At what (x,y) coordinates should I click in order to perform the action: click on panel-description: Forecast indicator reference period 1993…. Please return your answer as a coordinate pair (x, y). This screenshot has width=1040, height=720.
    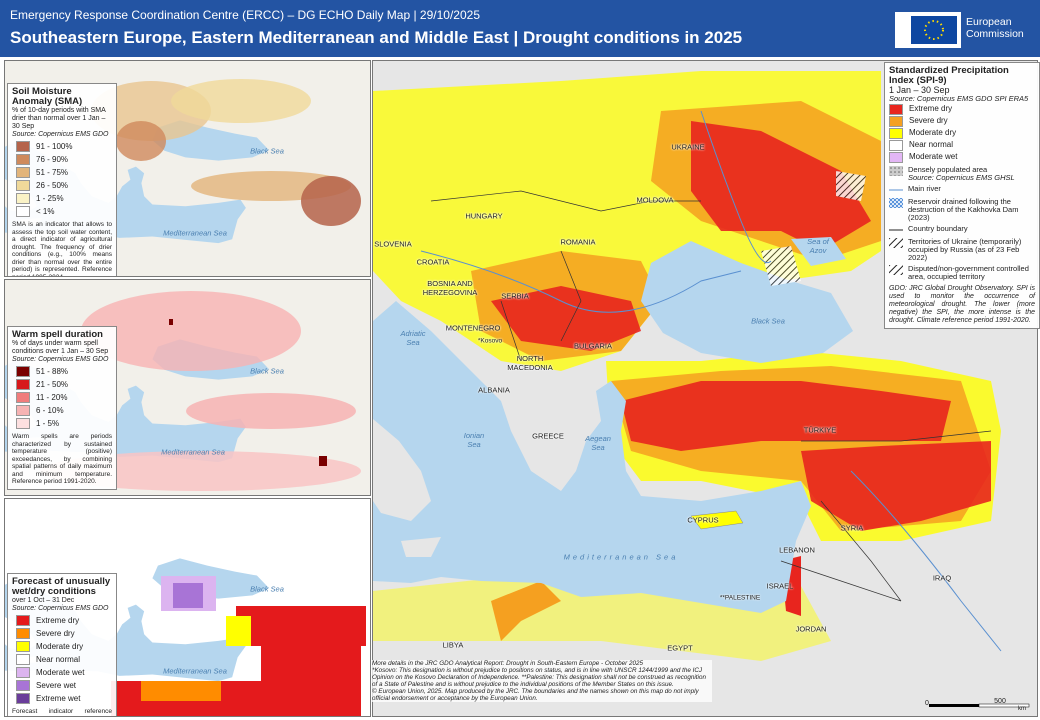
    Looking at the image, I should click on (62, 712).